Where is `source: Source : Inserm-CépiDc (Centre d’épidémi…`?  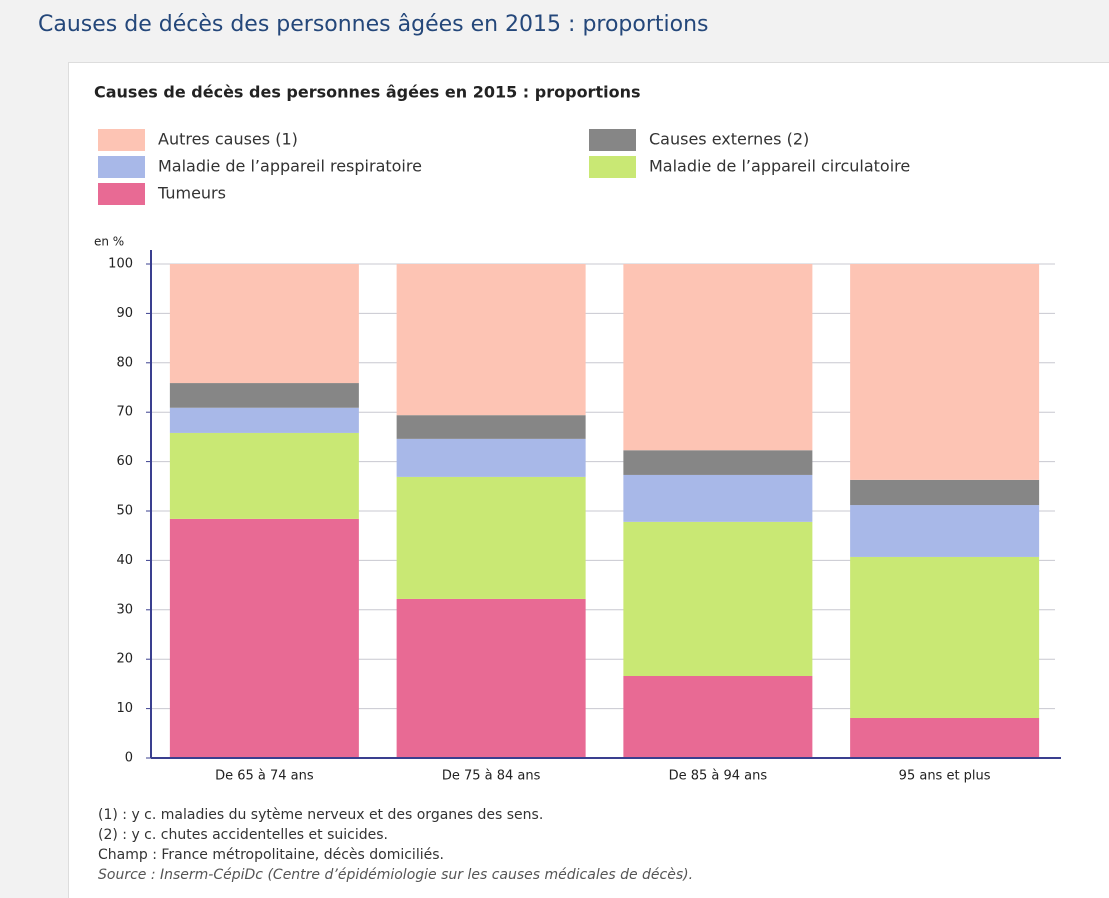
source: Source : Inserm-CépiDc (Centre d’épidémi… is located at coordinates (395, 875).